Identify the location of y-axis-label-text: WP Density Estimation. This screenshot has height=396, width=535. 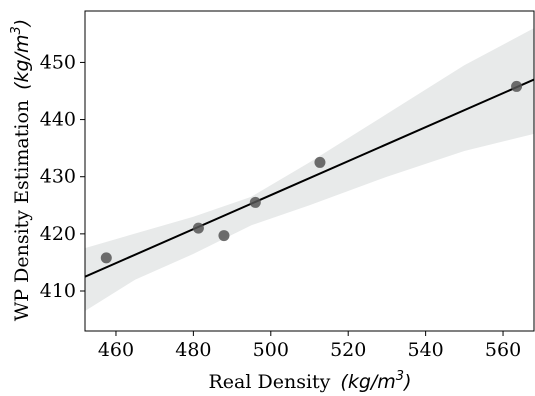
(22, 210).